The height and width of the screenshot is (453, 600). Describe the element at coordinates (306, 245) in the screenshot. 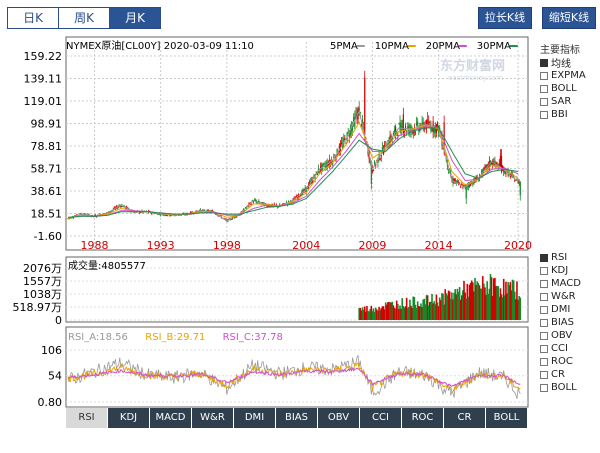

I see `x-tick-label: 2004` at that location.